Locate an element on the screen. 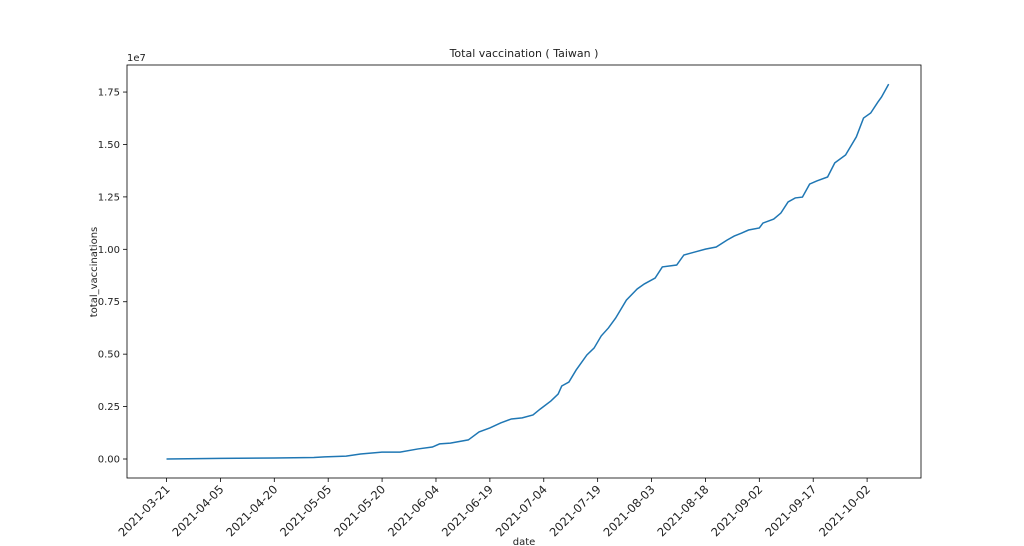 The height and width of the screenshot is (546, 1024). x-tick-label: 2021-06-19 is located at coordinates (467, 510).